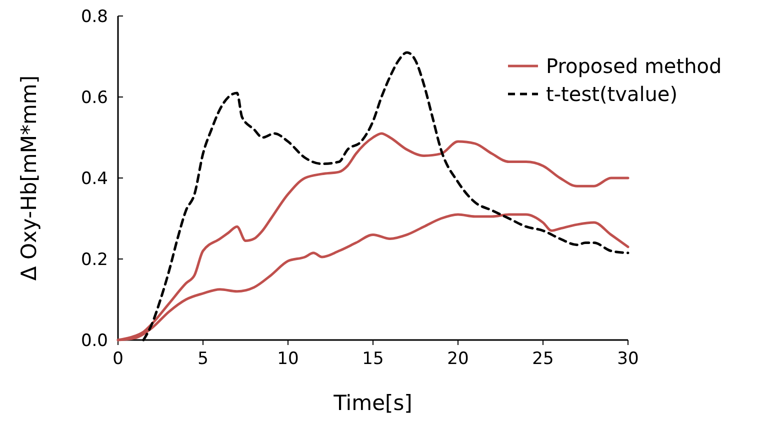  What do you see at coordinates (612, 94) in the screenshot?
I see `legend-label: t-test(tvalue)` at bounding box center [612, 94].